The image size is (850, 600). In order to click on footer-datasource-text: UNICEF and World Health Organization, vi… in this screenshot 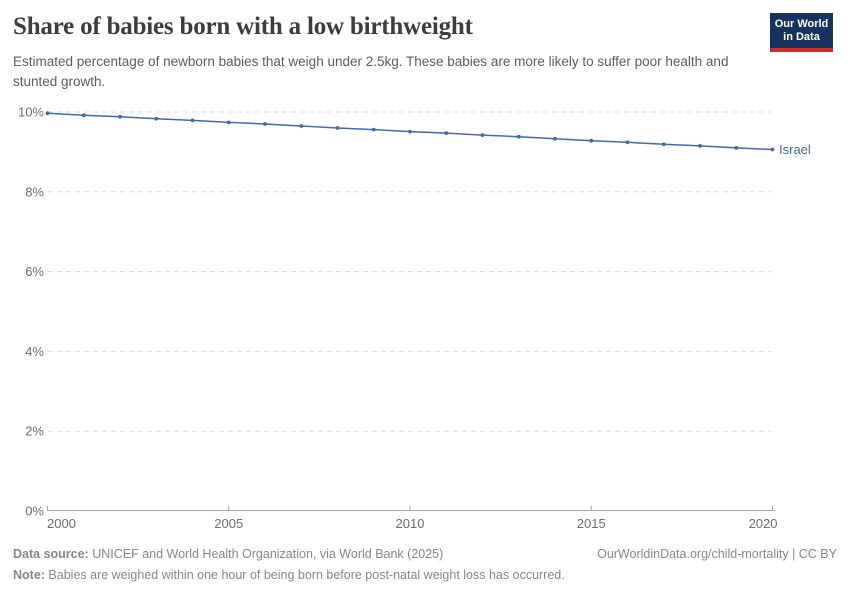, I will do `click(266, 554)`.